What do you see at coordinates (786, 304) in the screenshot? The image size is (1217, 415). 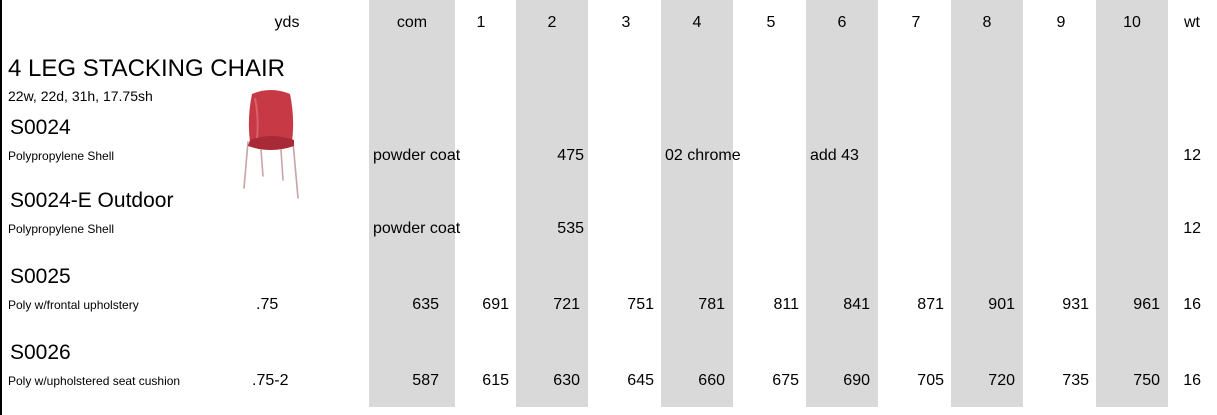 I see `grade-5-s0025: 811` at bounding box center [786, 304].